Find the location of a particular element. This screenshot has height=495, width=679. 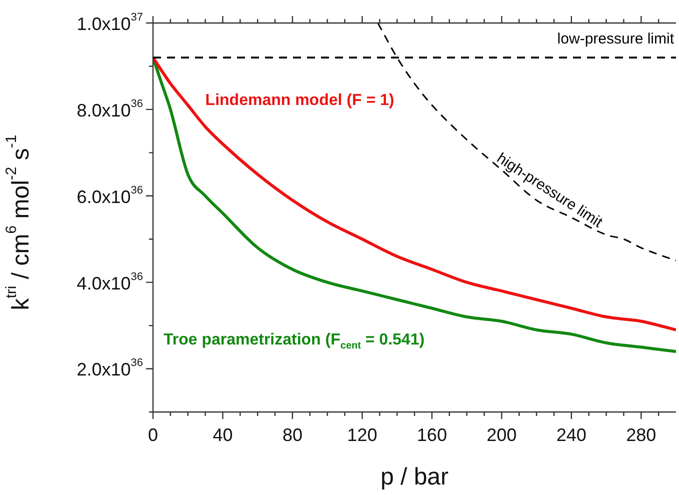

x-tick-label: 0 is located at coordinates (153, 434).